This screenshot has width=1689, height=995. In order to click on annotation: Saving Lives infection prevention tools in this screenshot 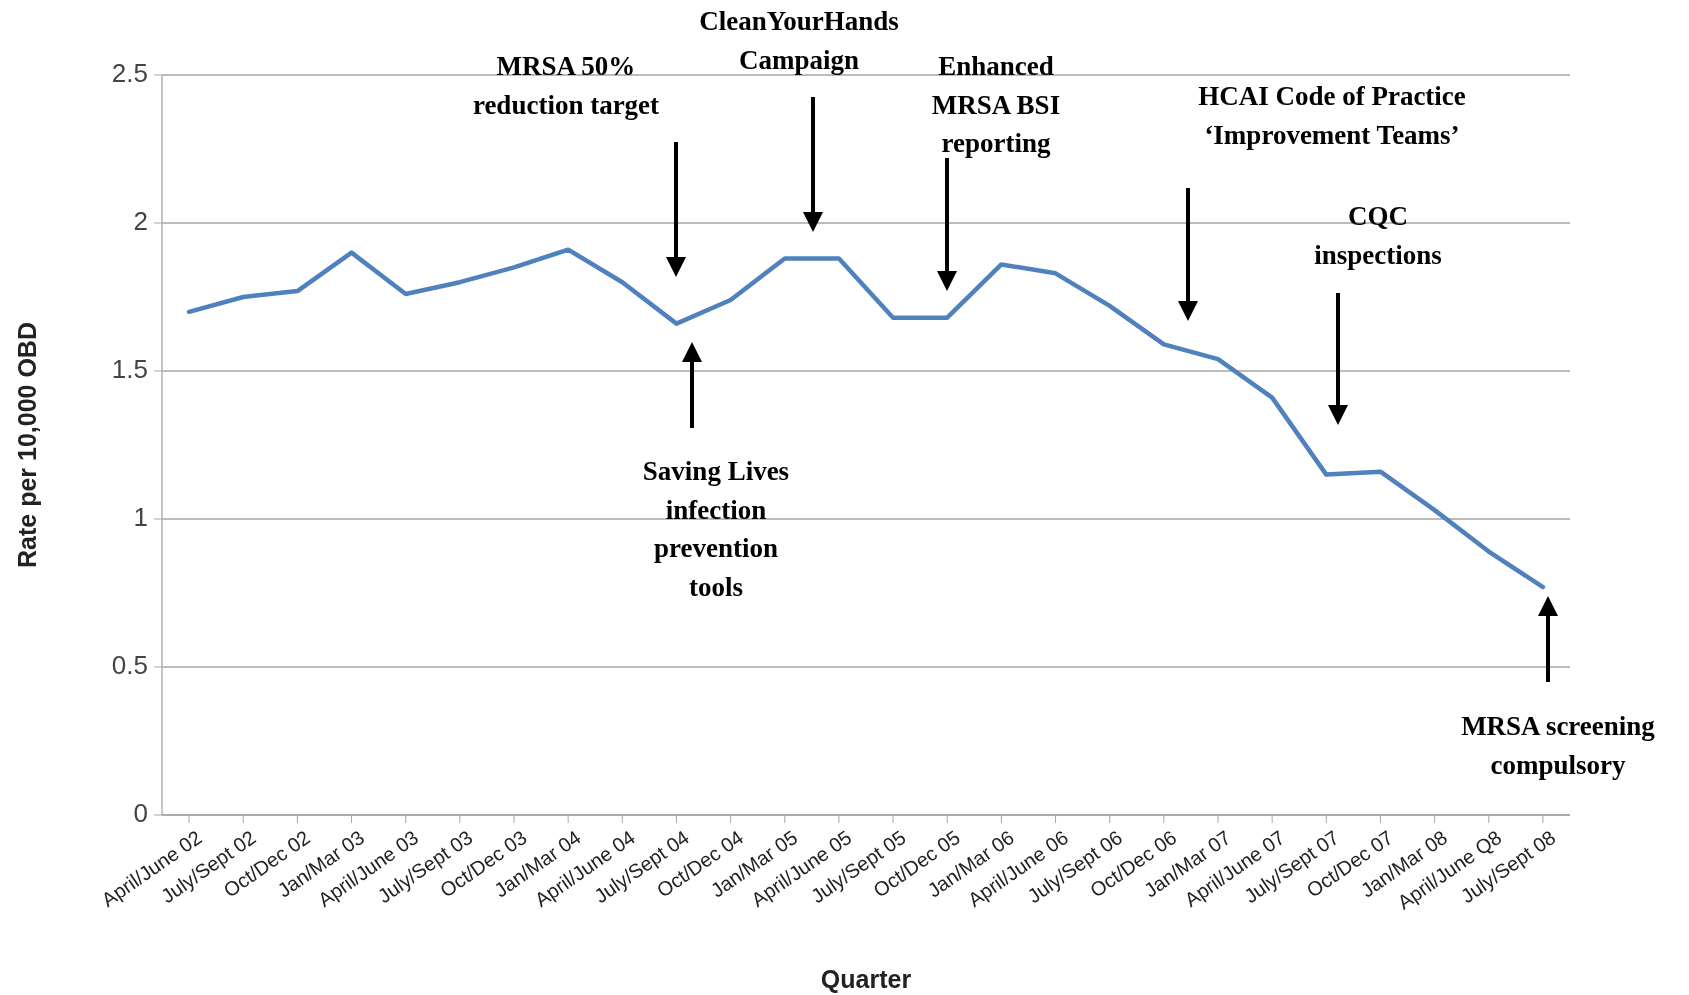, I will do `click(716, 529)`.